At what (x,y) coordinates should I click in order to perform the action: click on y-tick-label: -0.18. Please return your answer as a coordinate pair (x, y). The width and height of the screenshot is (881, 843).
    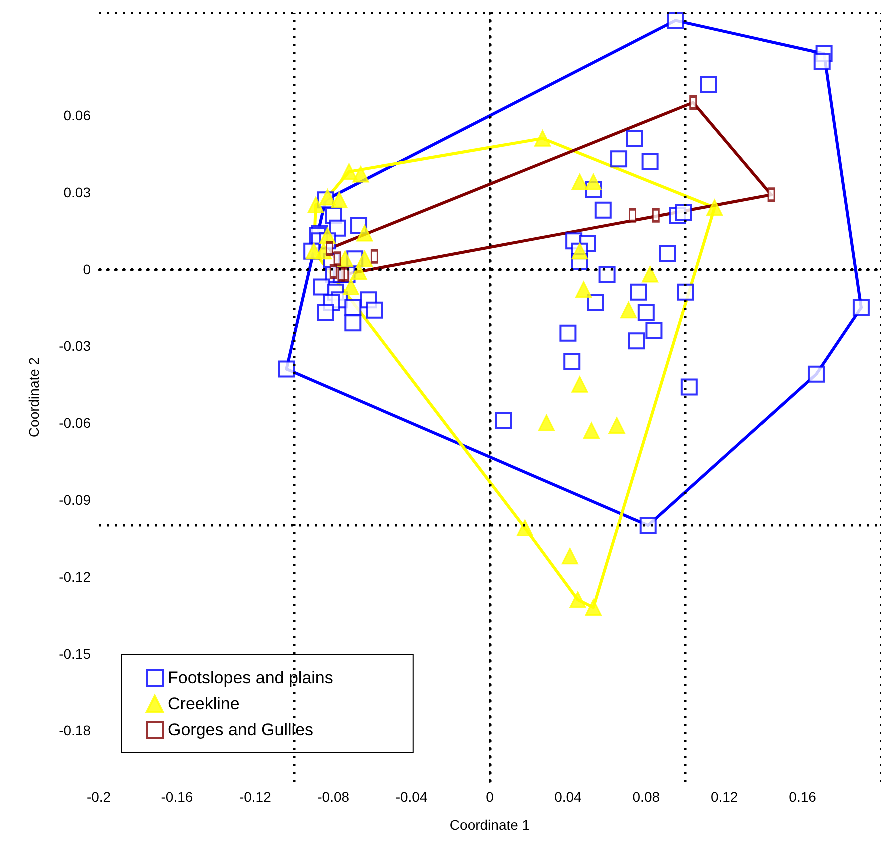
    Looking at the image, I should click on (75, 730).